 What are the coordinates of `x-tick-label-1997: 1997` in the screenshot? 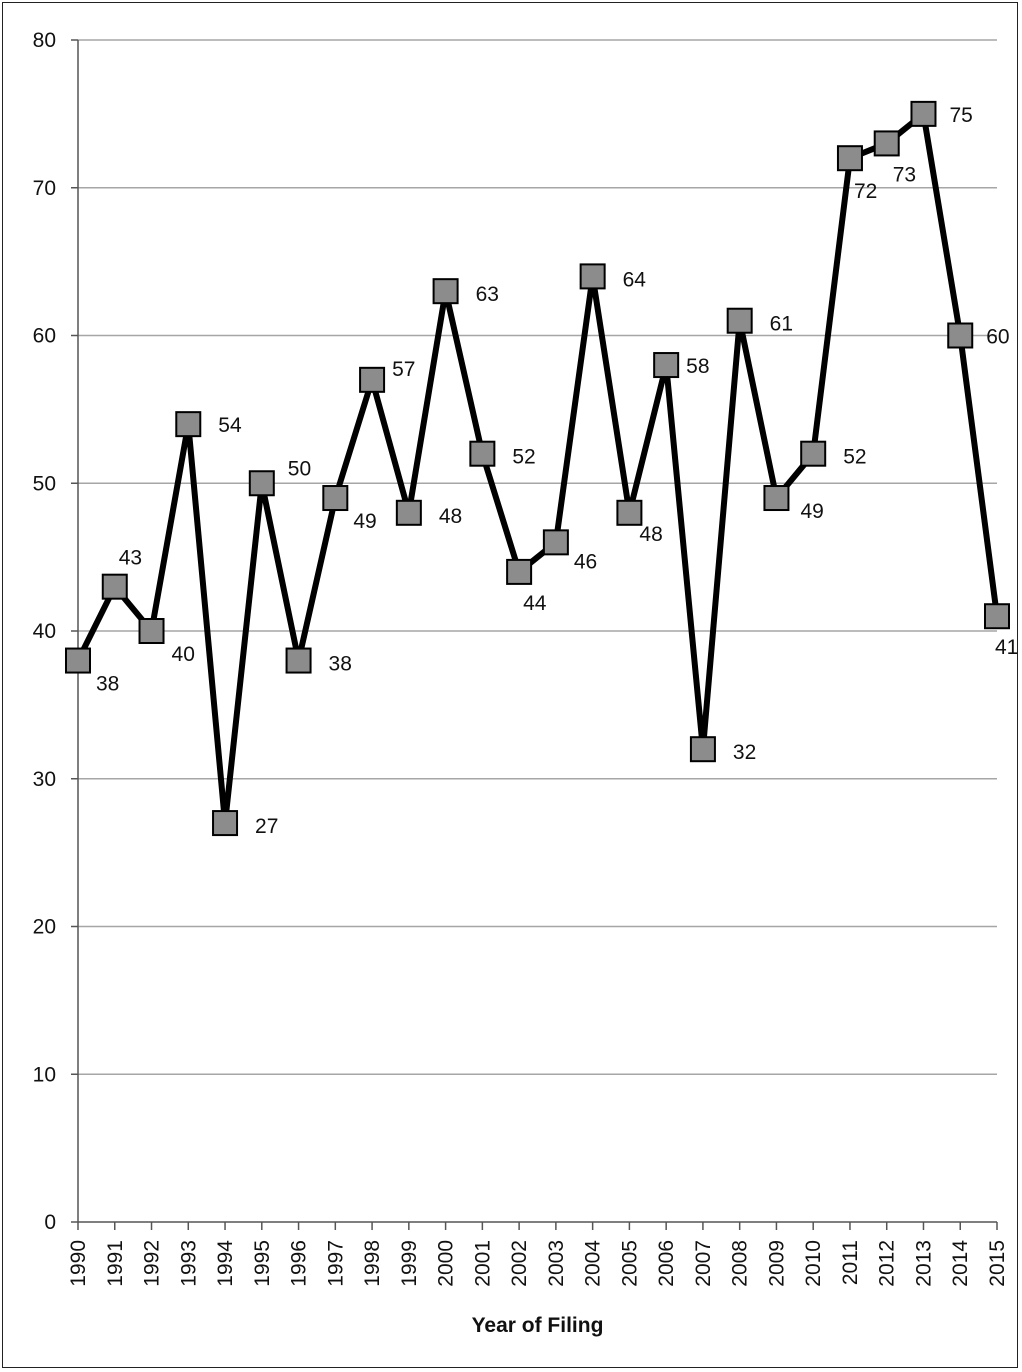 It's located at (335, 1263).